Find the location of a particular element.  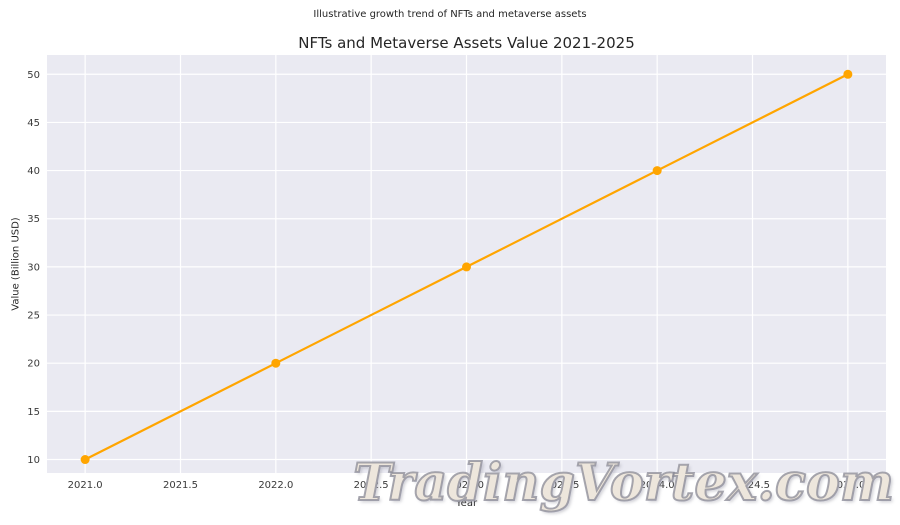

y-tick-label: 10 is located at coordinates (33, 460).